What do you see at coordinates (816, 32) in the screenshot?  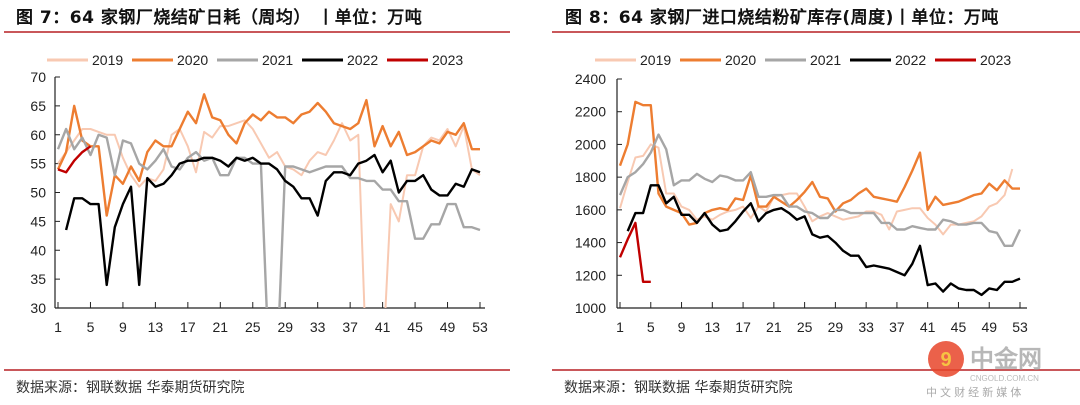 I see `chart-2-title-rule` at bounding box center [816, 32].